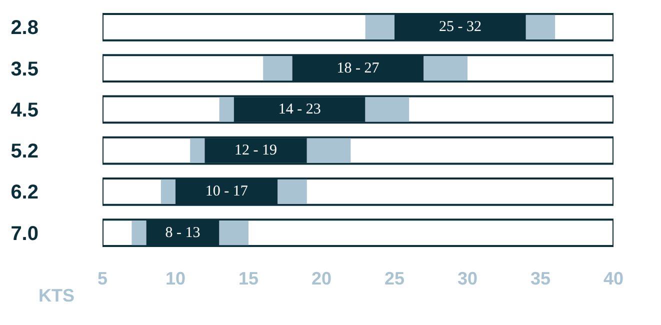  What do you see at coordinates (175, 278) in the screenshot?
I see `x-tick-label: 10` at bounding box center [175, 278].